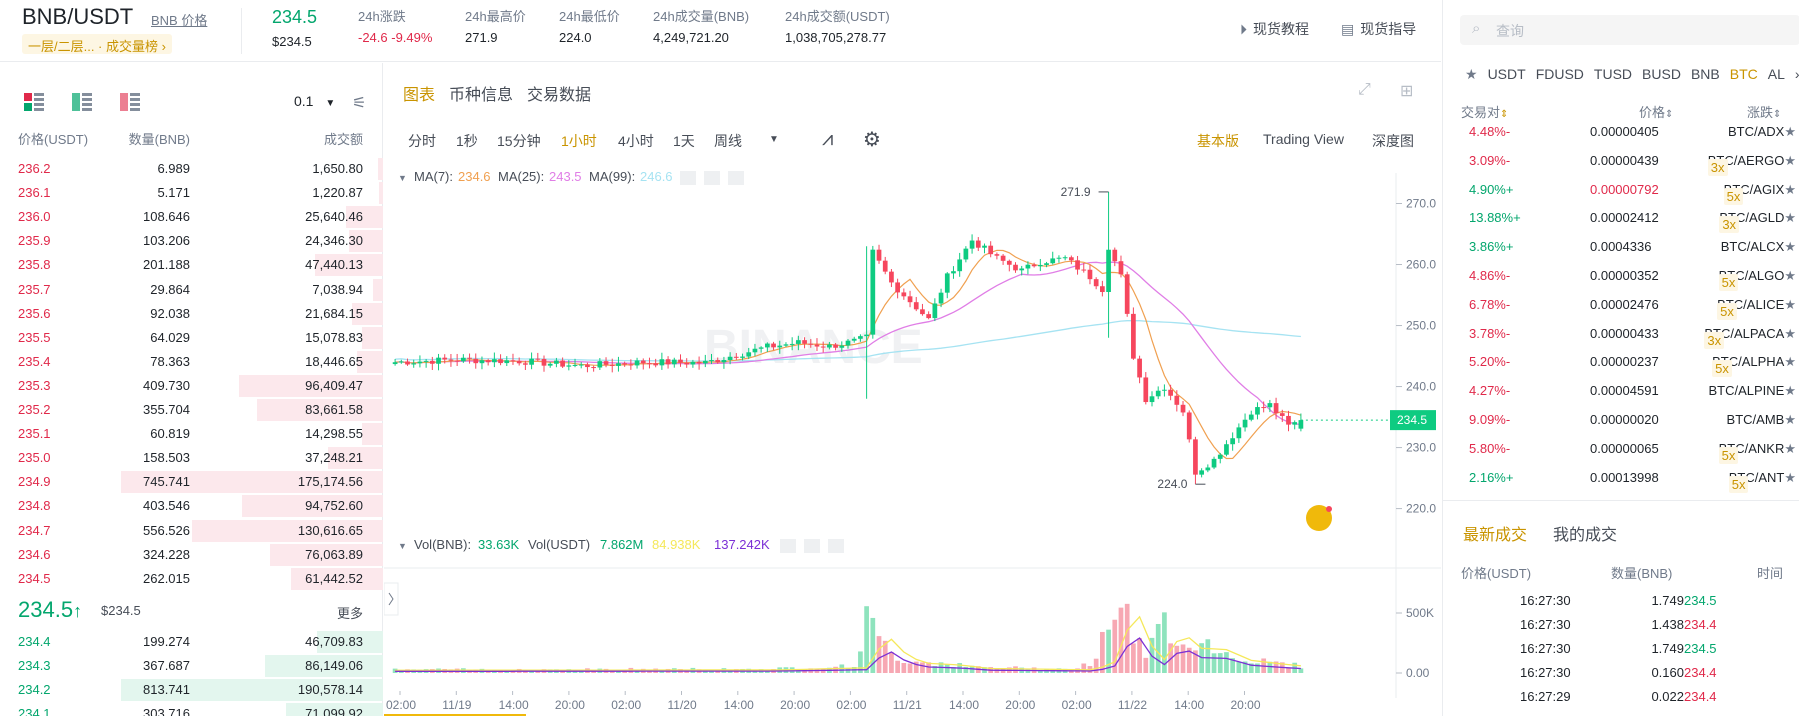 This screenshot has width=1799, height=716. What do you see at coordinates (191, 386) in the screenshot?
I see `ask-row: 235.3 409.730 96,409.47` at bounding box center [191, 386].